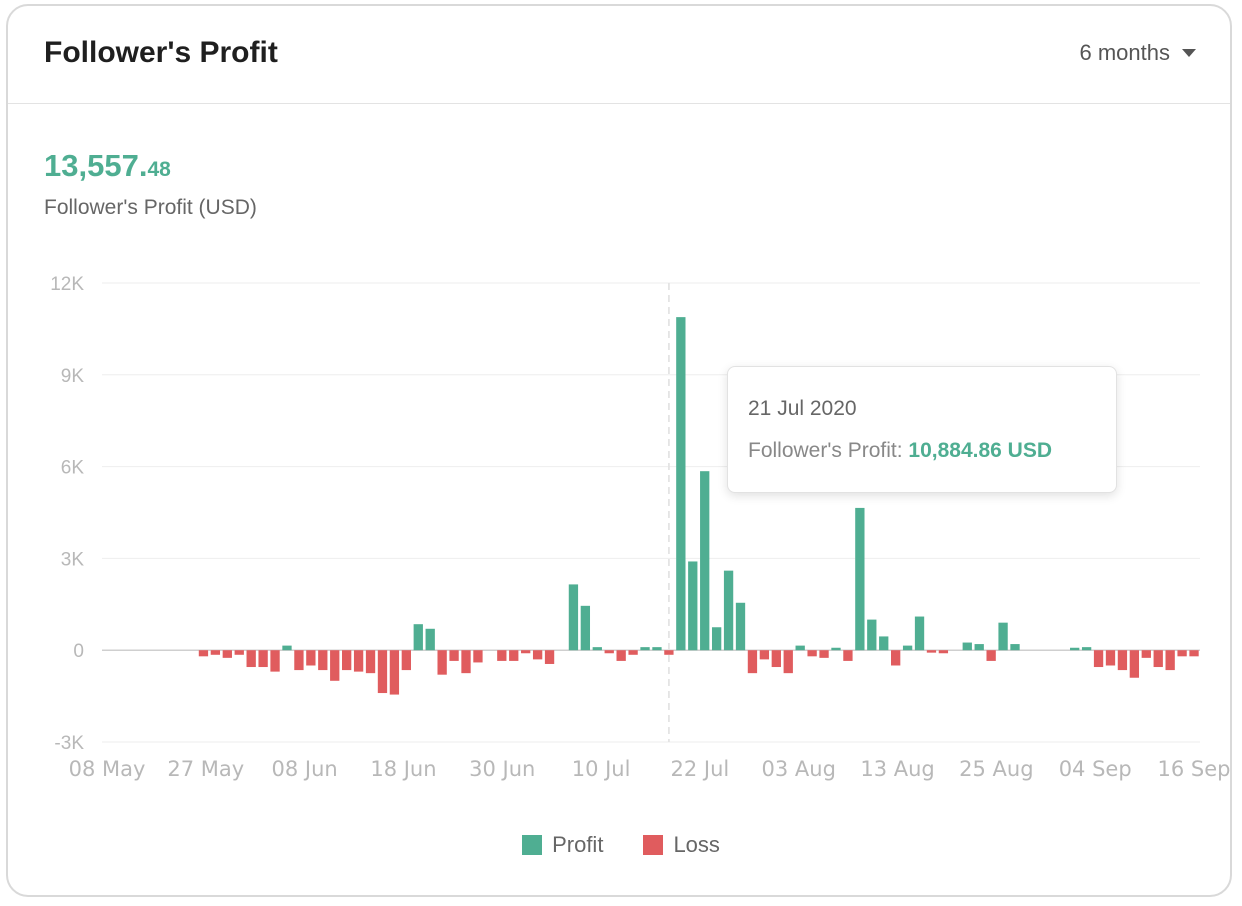 The width and height of the screenshot is (1242, 906). Describe the element at coordinates (78, 651) in the screenshot. I see `y-tick-label: 0` at that location.